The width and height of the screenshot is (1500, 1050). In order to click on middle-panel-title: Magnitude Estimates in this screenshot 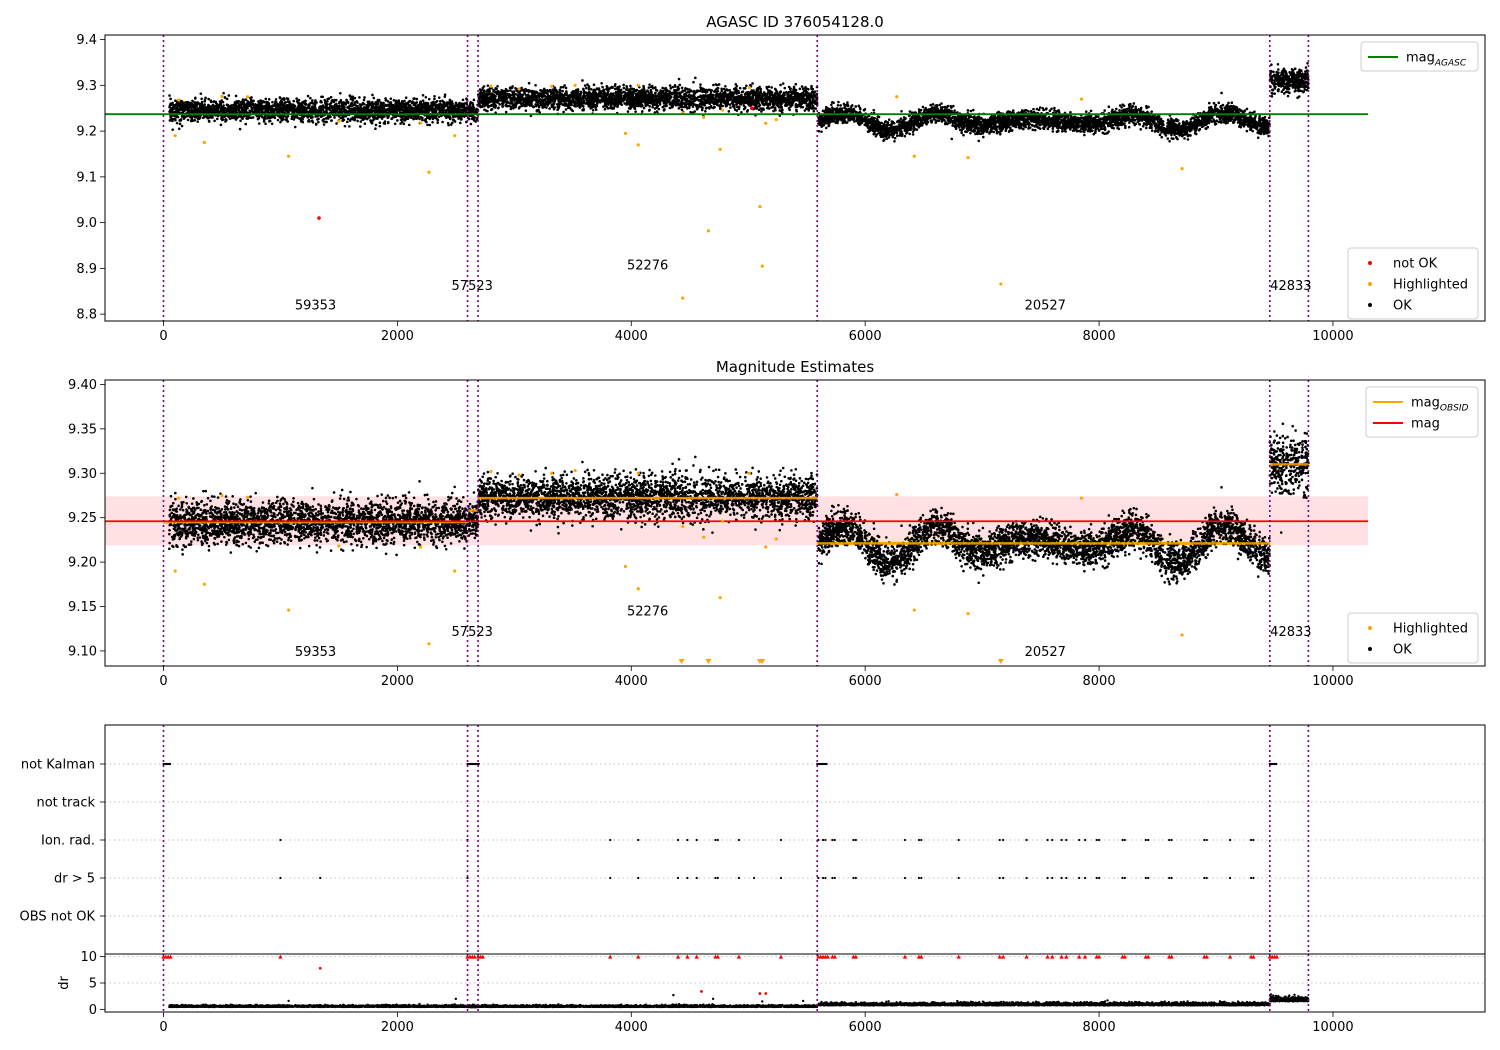, I will do `click(795, 367)`.